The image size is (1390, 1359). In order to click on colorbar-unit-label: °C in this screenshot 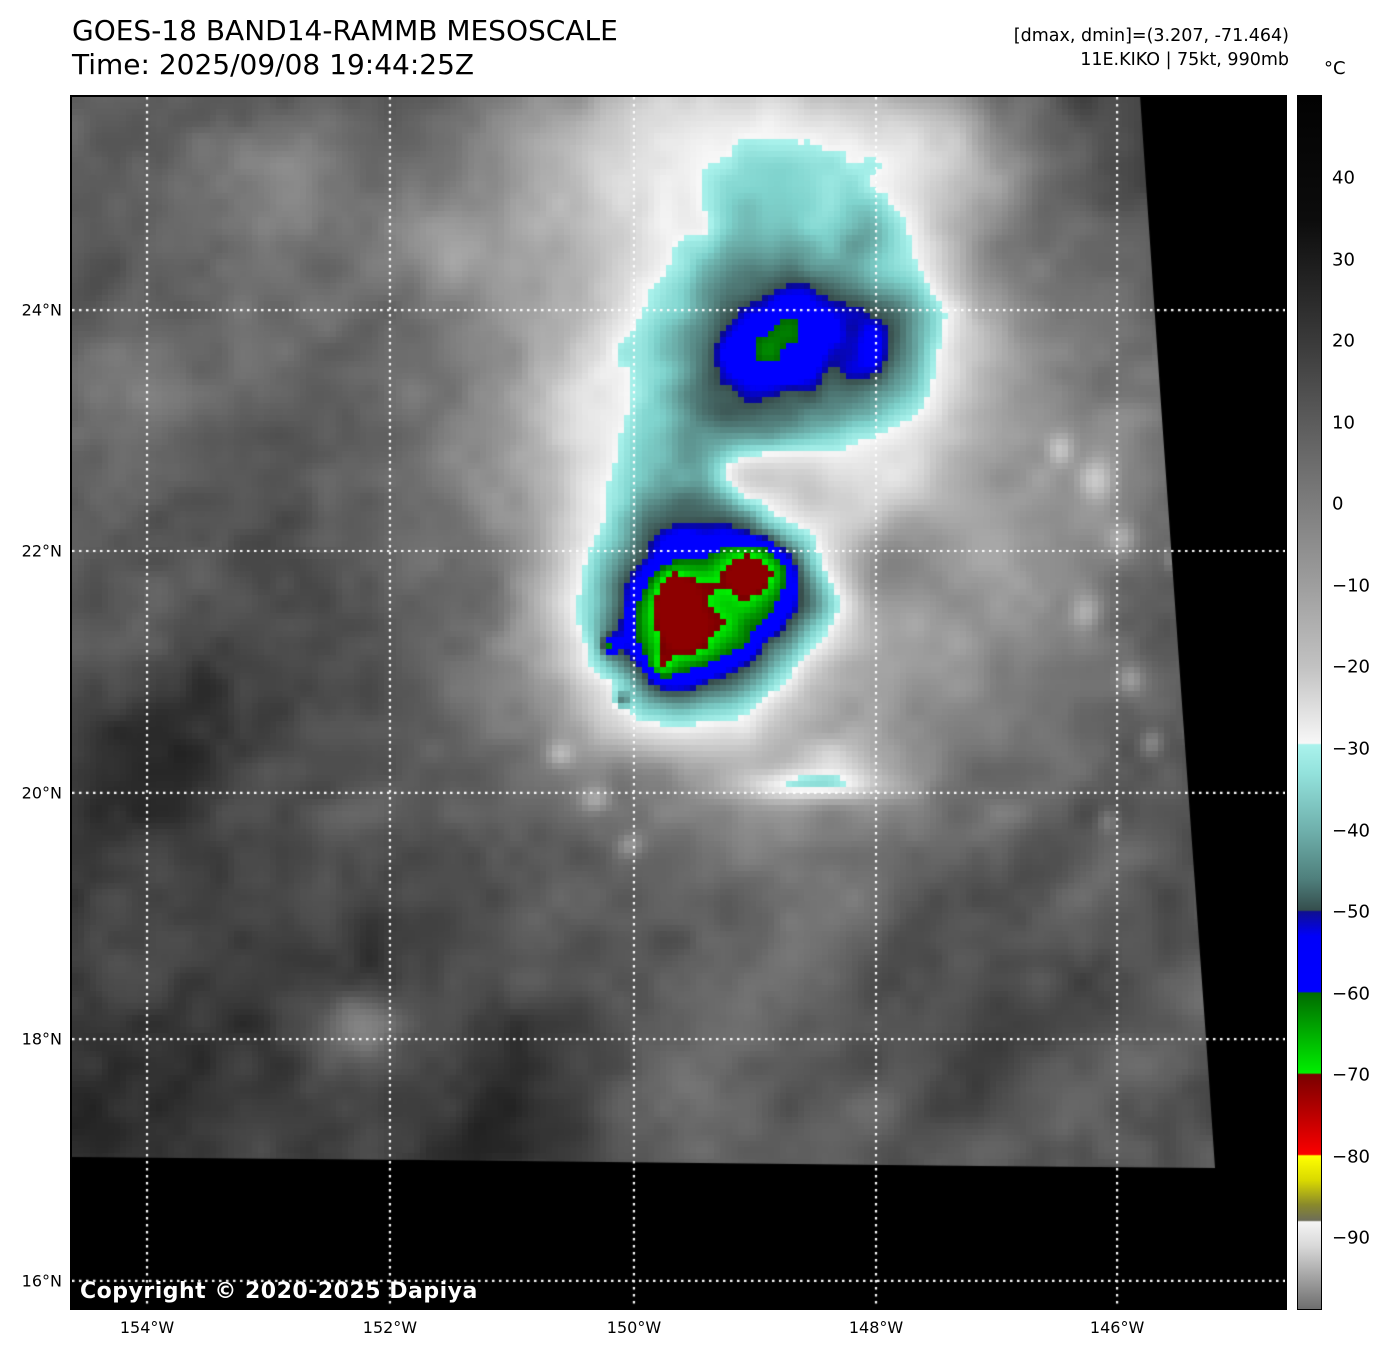, I will do `click(1335, 68)`.